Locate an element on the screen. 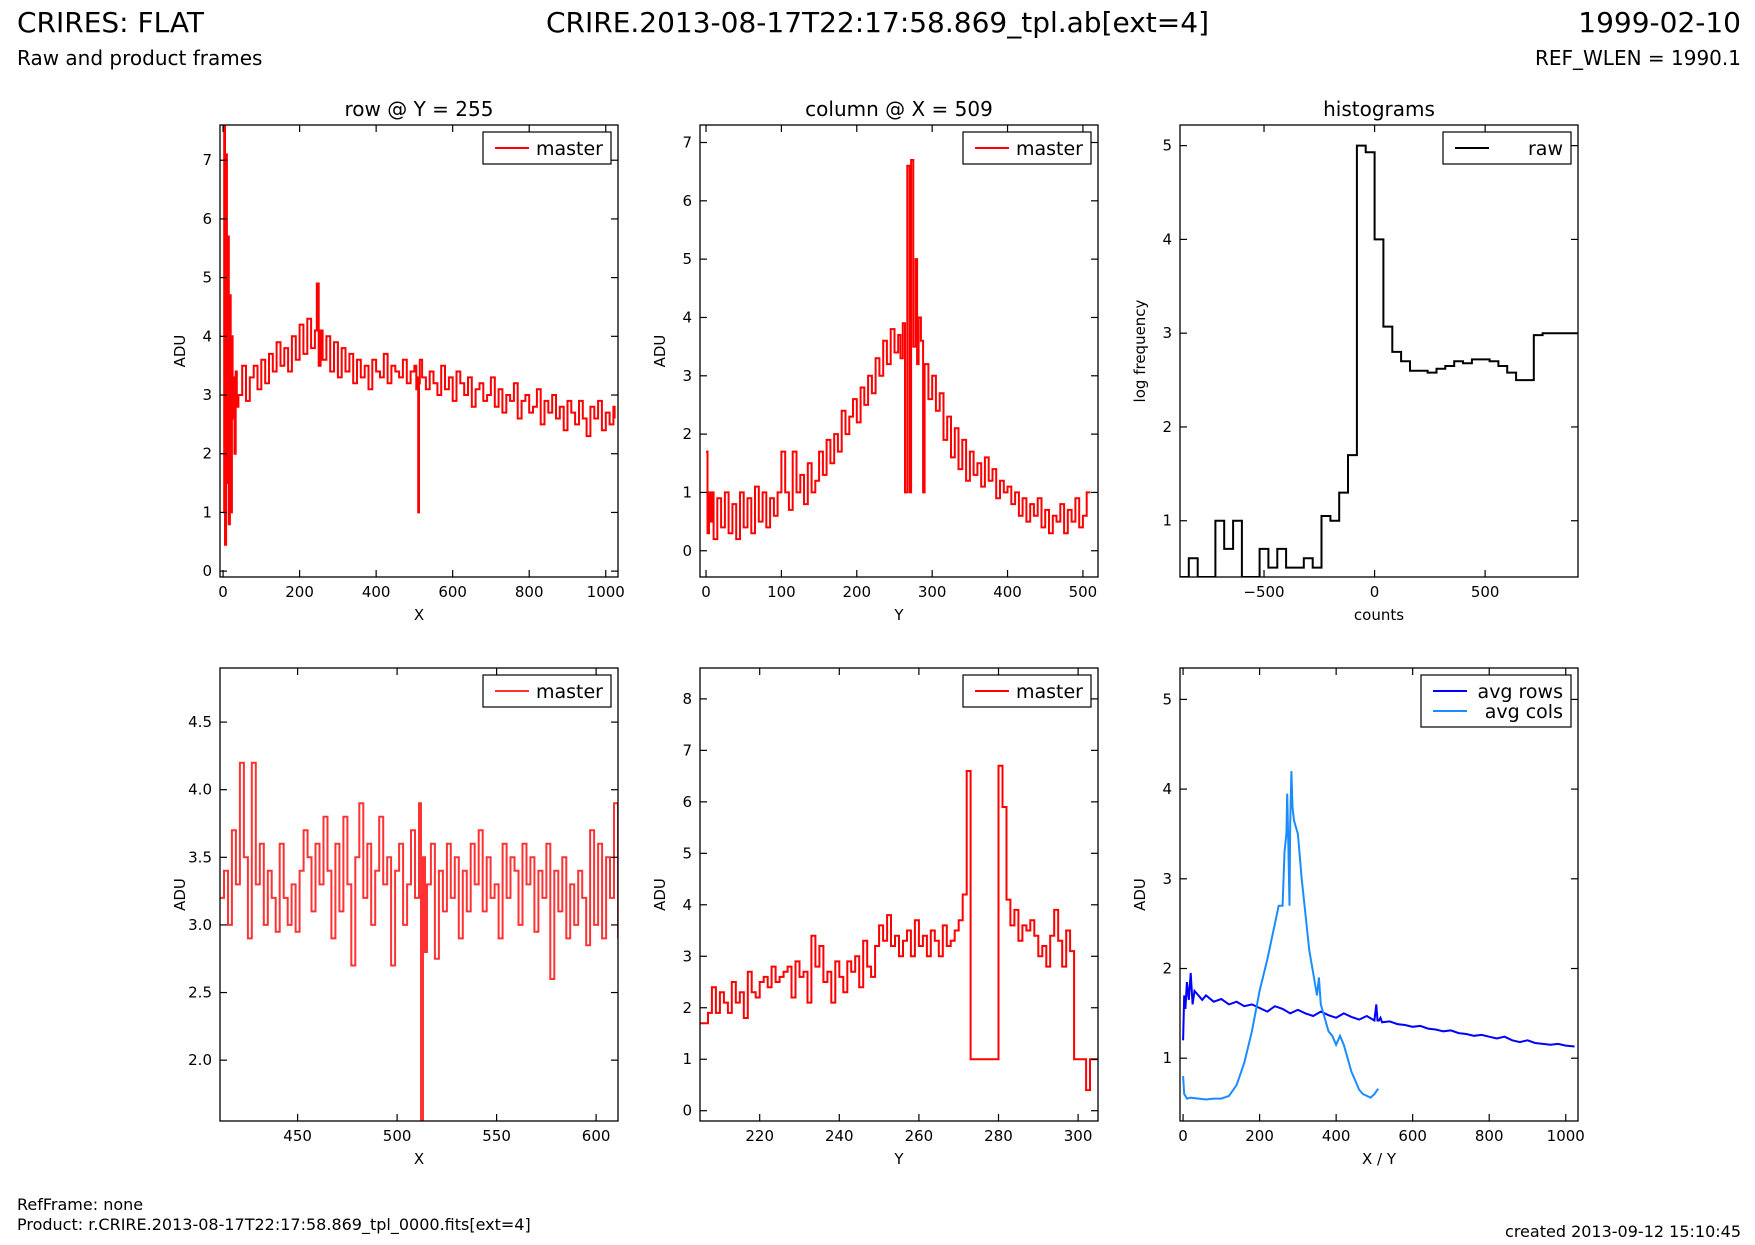 Image resolution: width=1755 pixels, height=1245 pixels. y-tick-label-p6-4: 5 is located at coordinates (1167, 699).